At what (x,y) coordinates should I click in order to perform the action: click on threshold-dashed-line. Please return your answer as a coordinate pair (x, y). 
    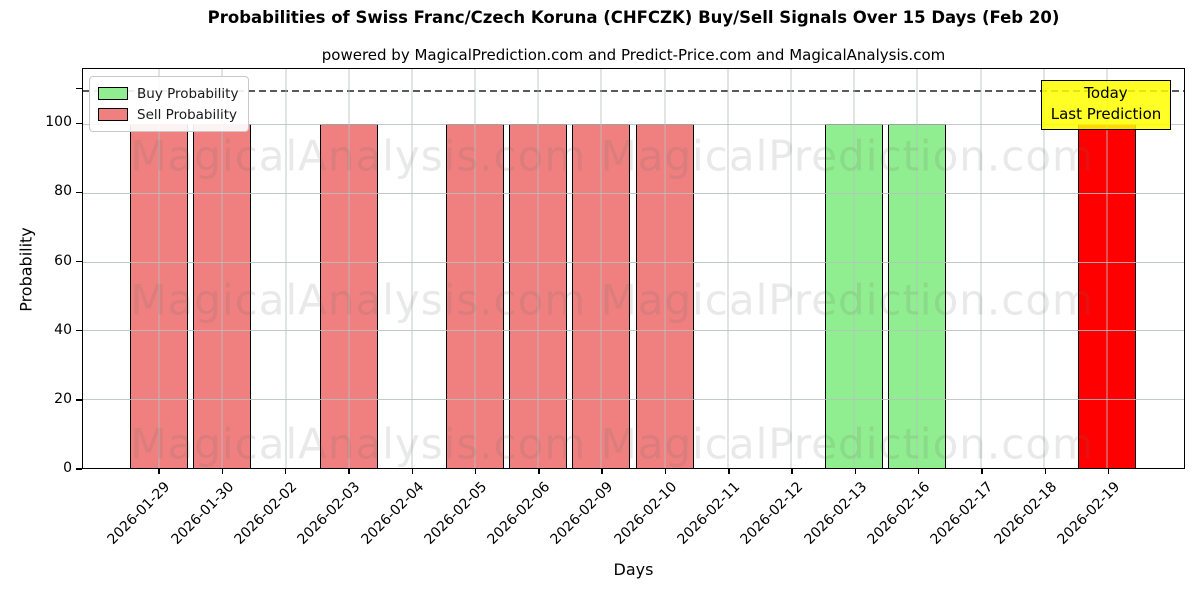
    Looking at the image, I should click on (633, 90).